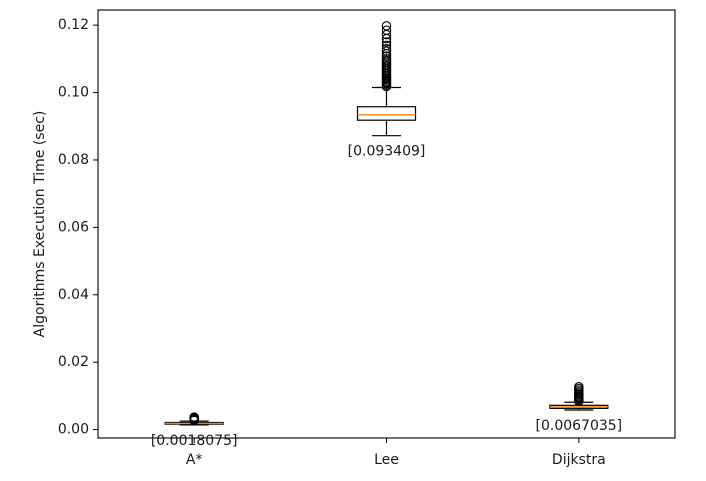 The height and width of the screenshot is (481, 706). Describe the element at coordinates (73, 295) in the screenshot. I see `y-tick-label: 0.04` at that location.